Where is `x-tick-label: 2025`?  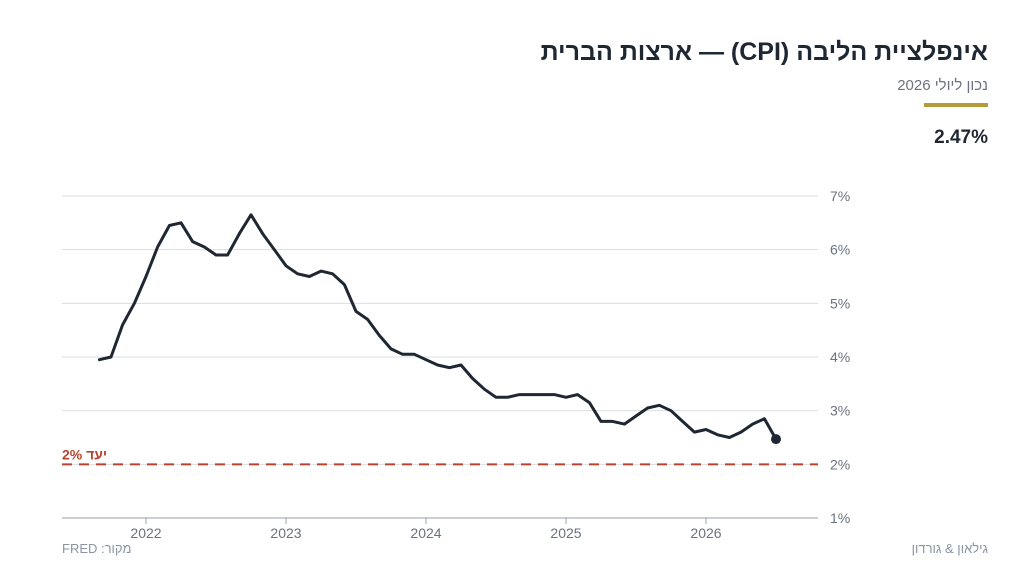
x-tick-label: 2025 is located at coordinates (565, 533).